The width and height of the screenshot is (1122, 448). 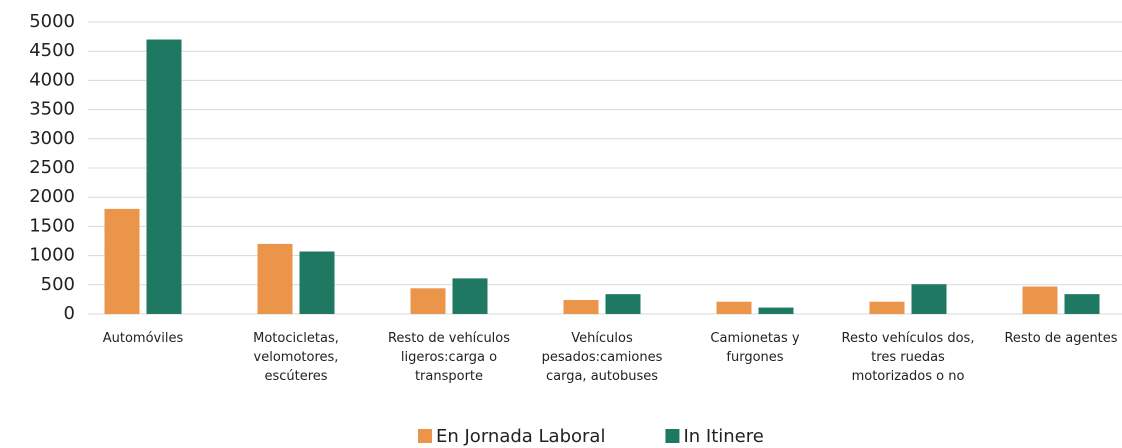 What do you see at coordinates (602, 376) in the screenshot?
I see `x-tick-line: carga, autobuses` at bounding box center [602, 376].